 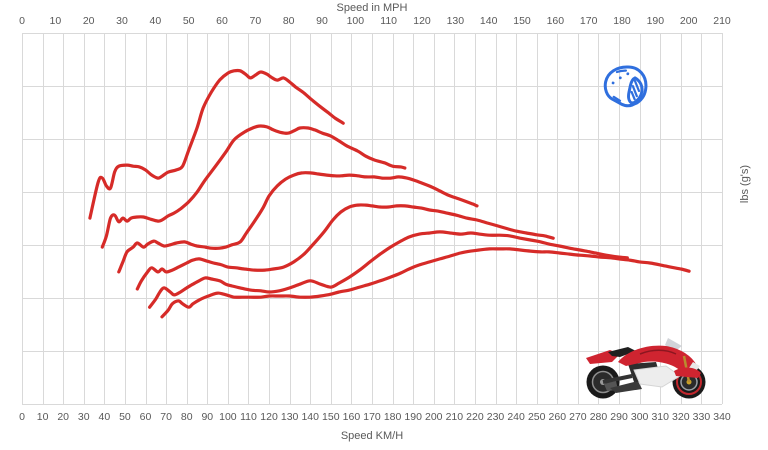 I want to click on mph-tick-label: 50, so click(x=188, y=21).